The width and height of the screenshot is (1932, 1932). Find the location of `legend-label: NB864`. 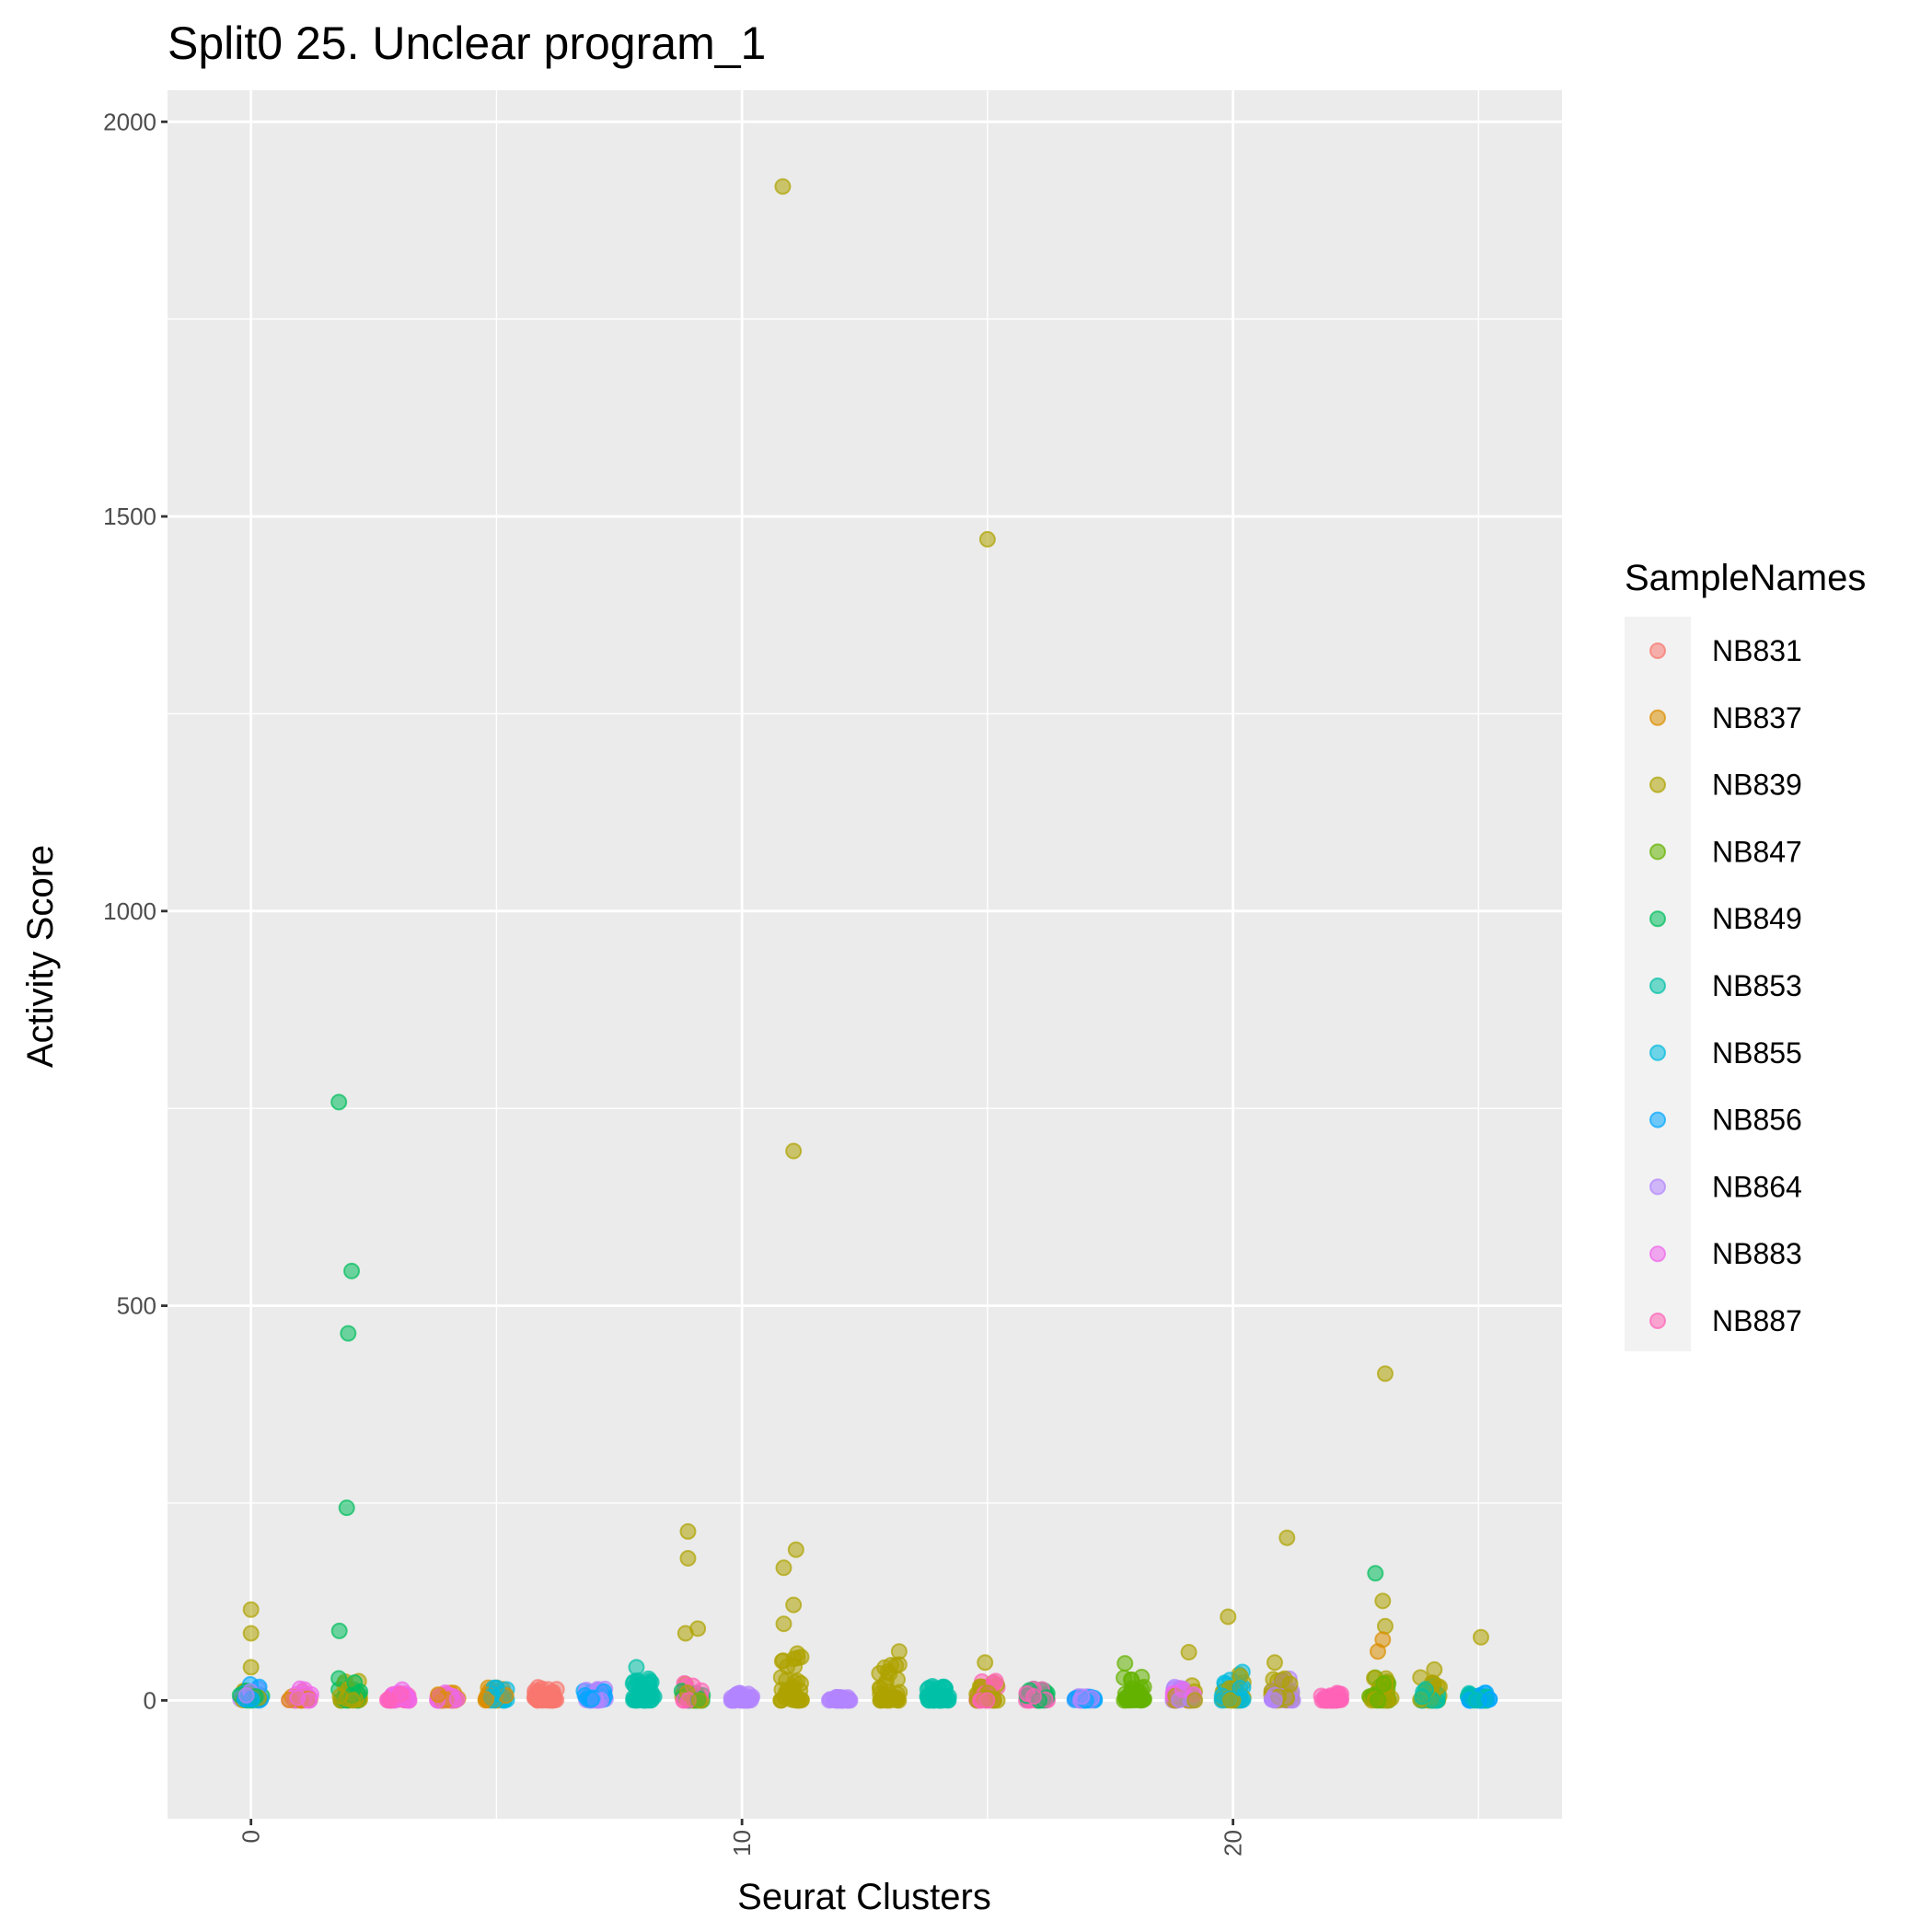

legend-label: NB864 is located at coordinates (1757, 1186).